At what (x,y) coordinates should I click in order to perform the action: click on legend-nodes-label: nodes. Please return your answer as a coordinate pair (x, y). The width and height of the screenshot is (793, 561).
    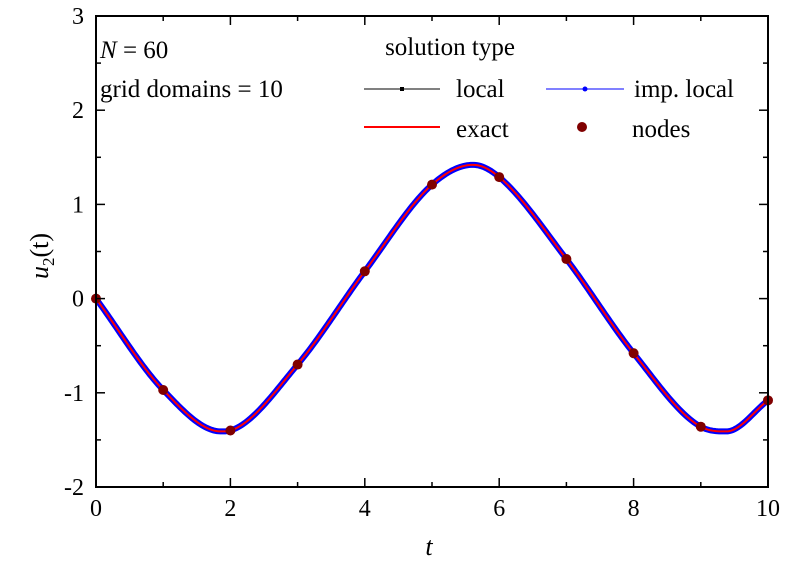
    Looking at the image, I should click on (661, 129).